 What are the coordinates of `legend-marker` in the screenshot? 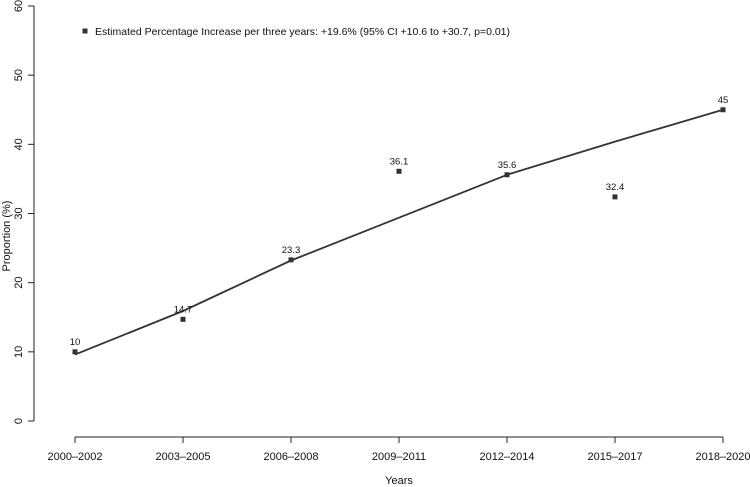 It's located at (85, 31).